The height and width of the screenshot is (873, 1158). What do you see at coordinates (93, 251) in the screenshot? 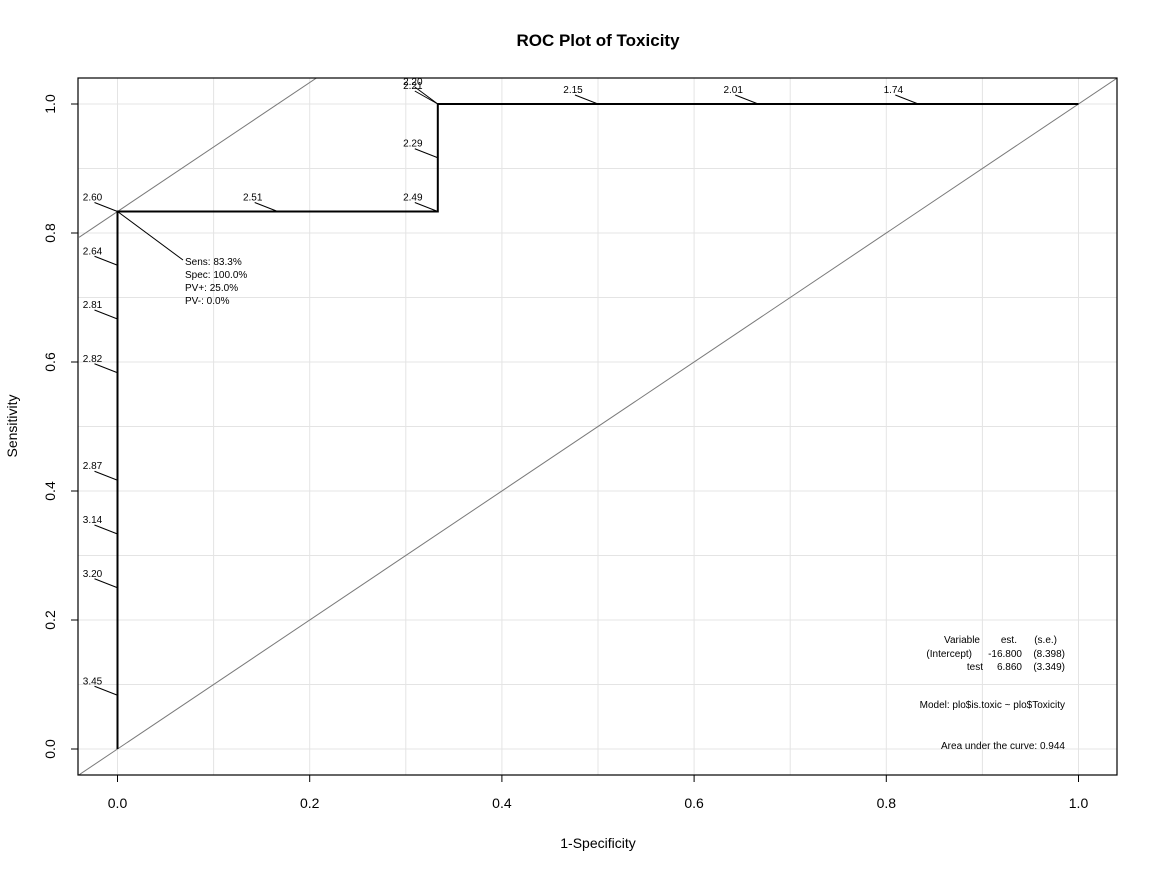
I see `cutoff-label: 2.64` at bounding box center [93, 251].